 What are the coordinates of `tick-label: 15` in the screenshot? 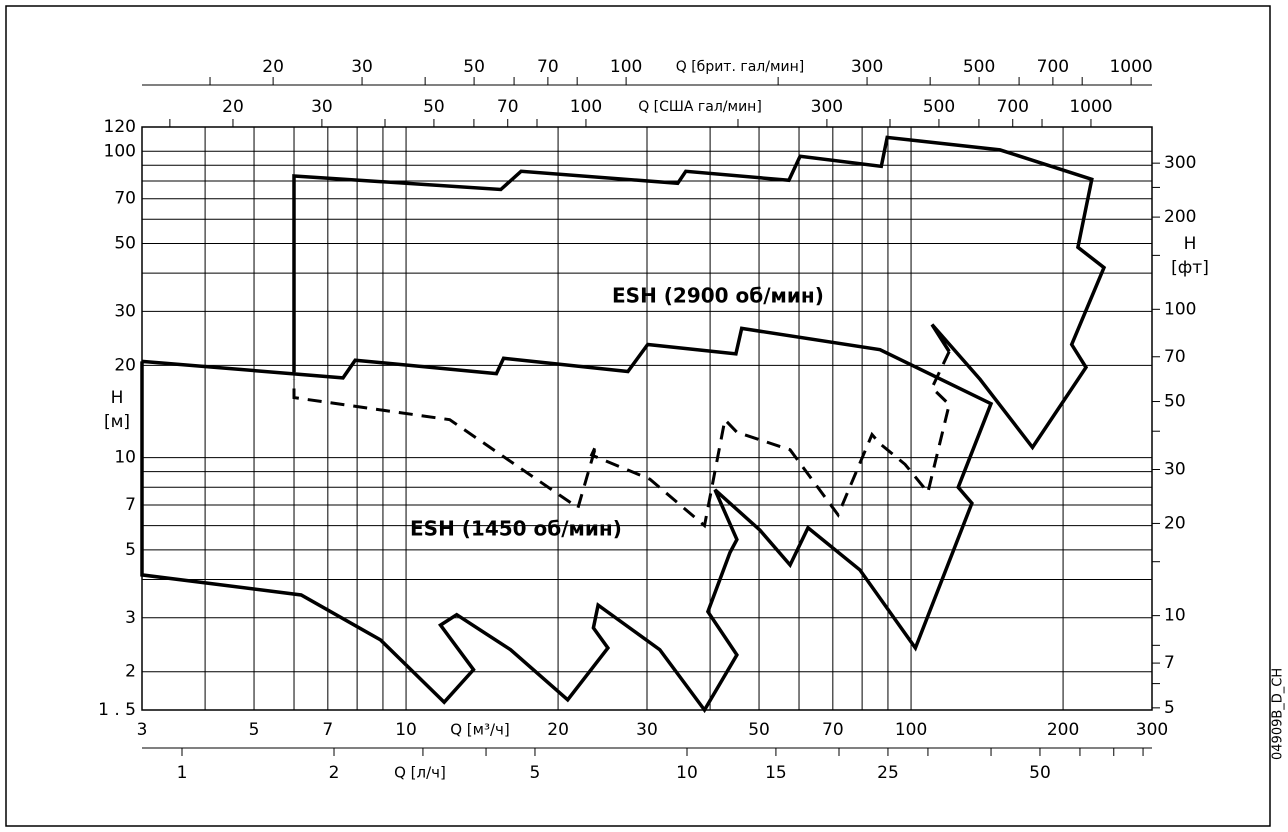 It's located at (776, 773).